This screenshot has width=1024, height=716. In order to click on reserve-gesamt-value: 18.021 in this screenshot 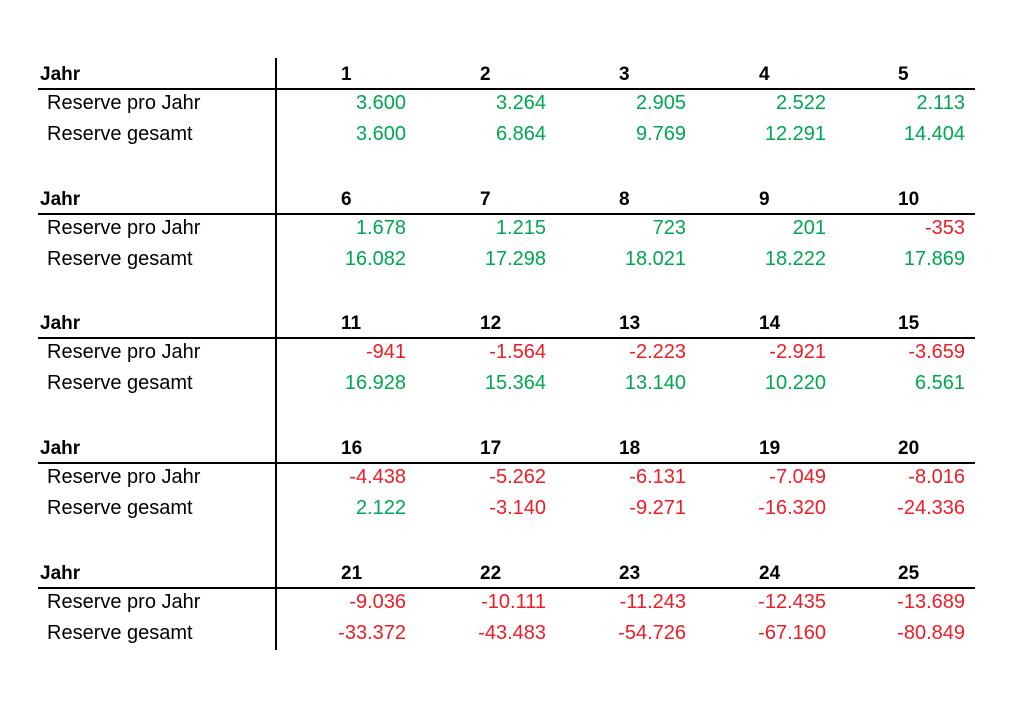, I will do `click(655, 259)`.